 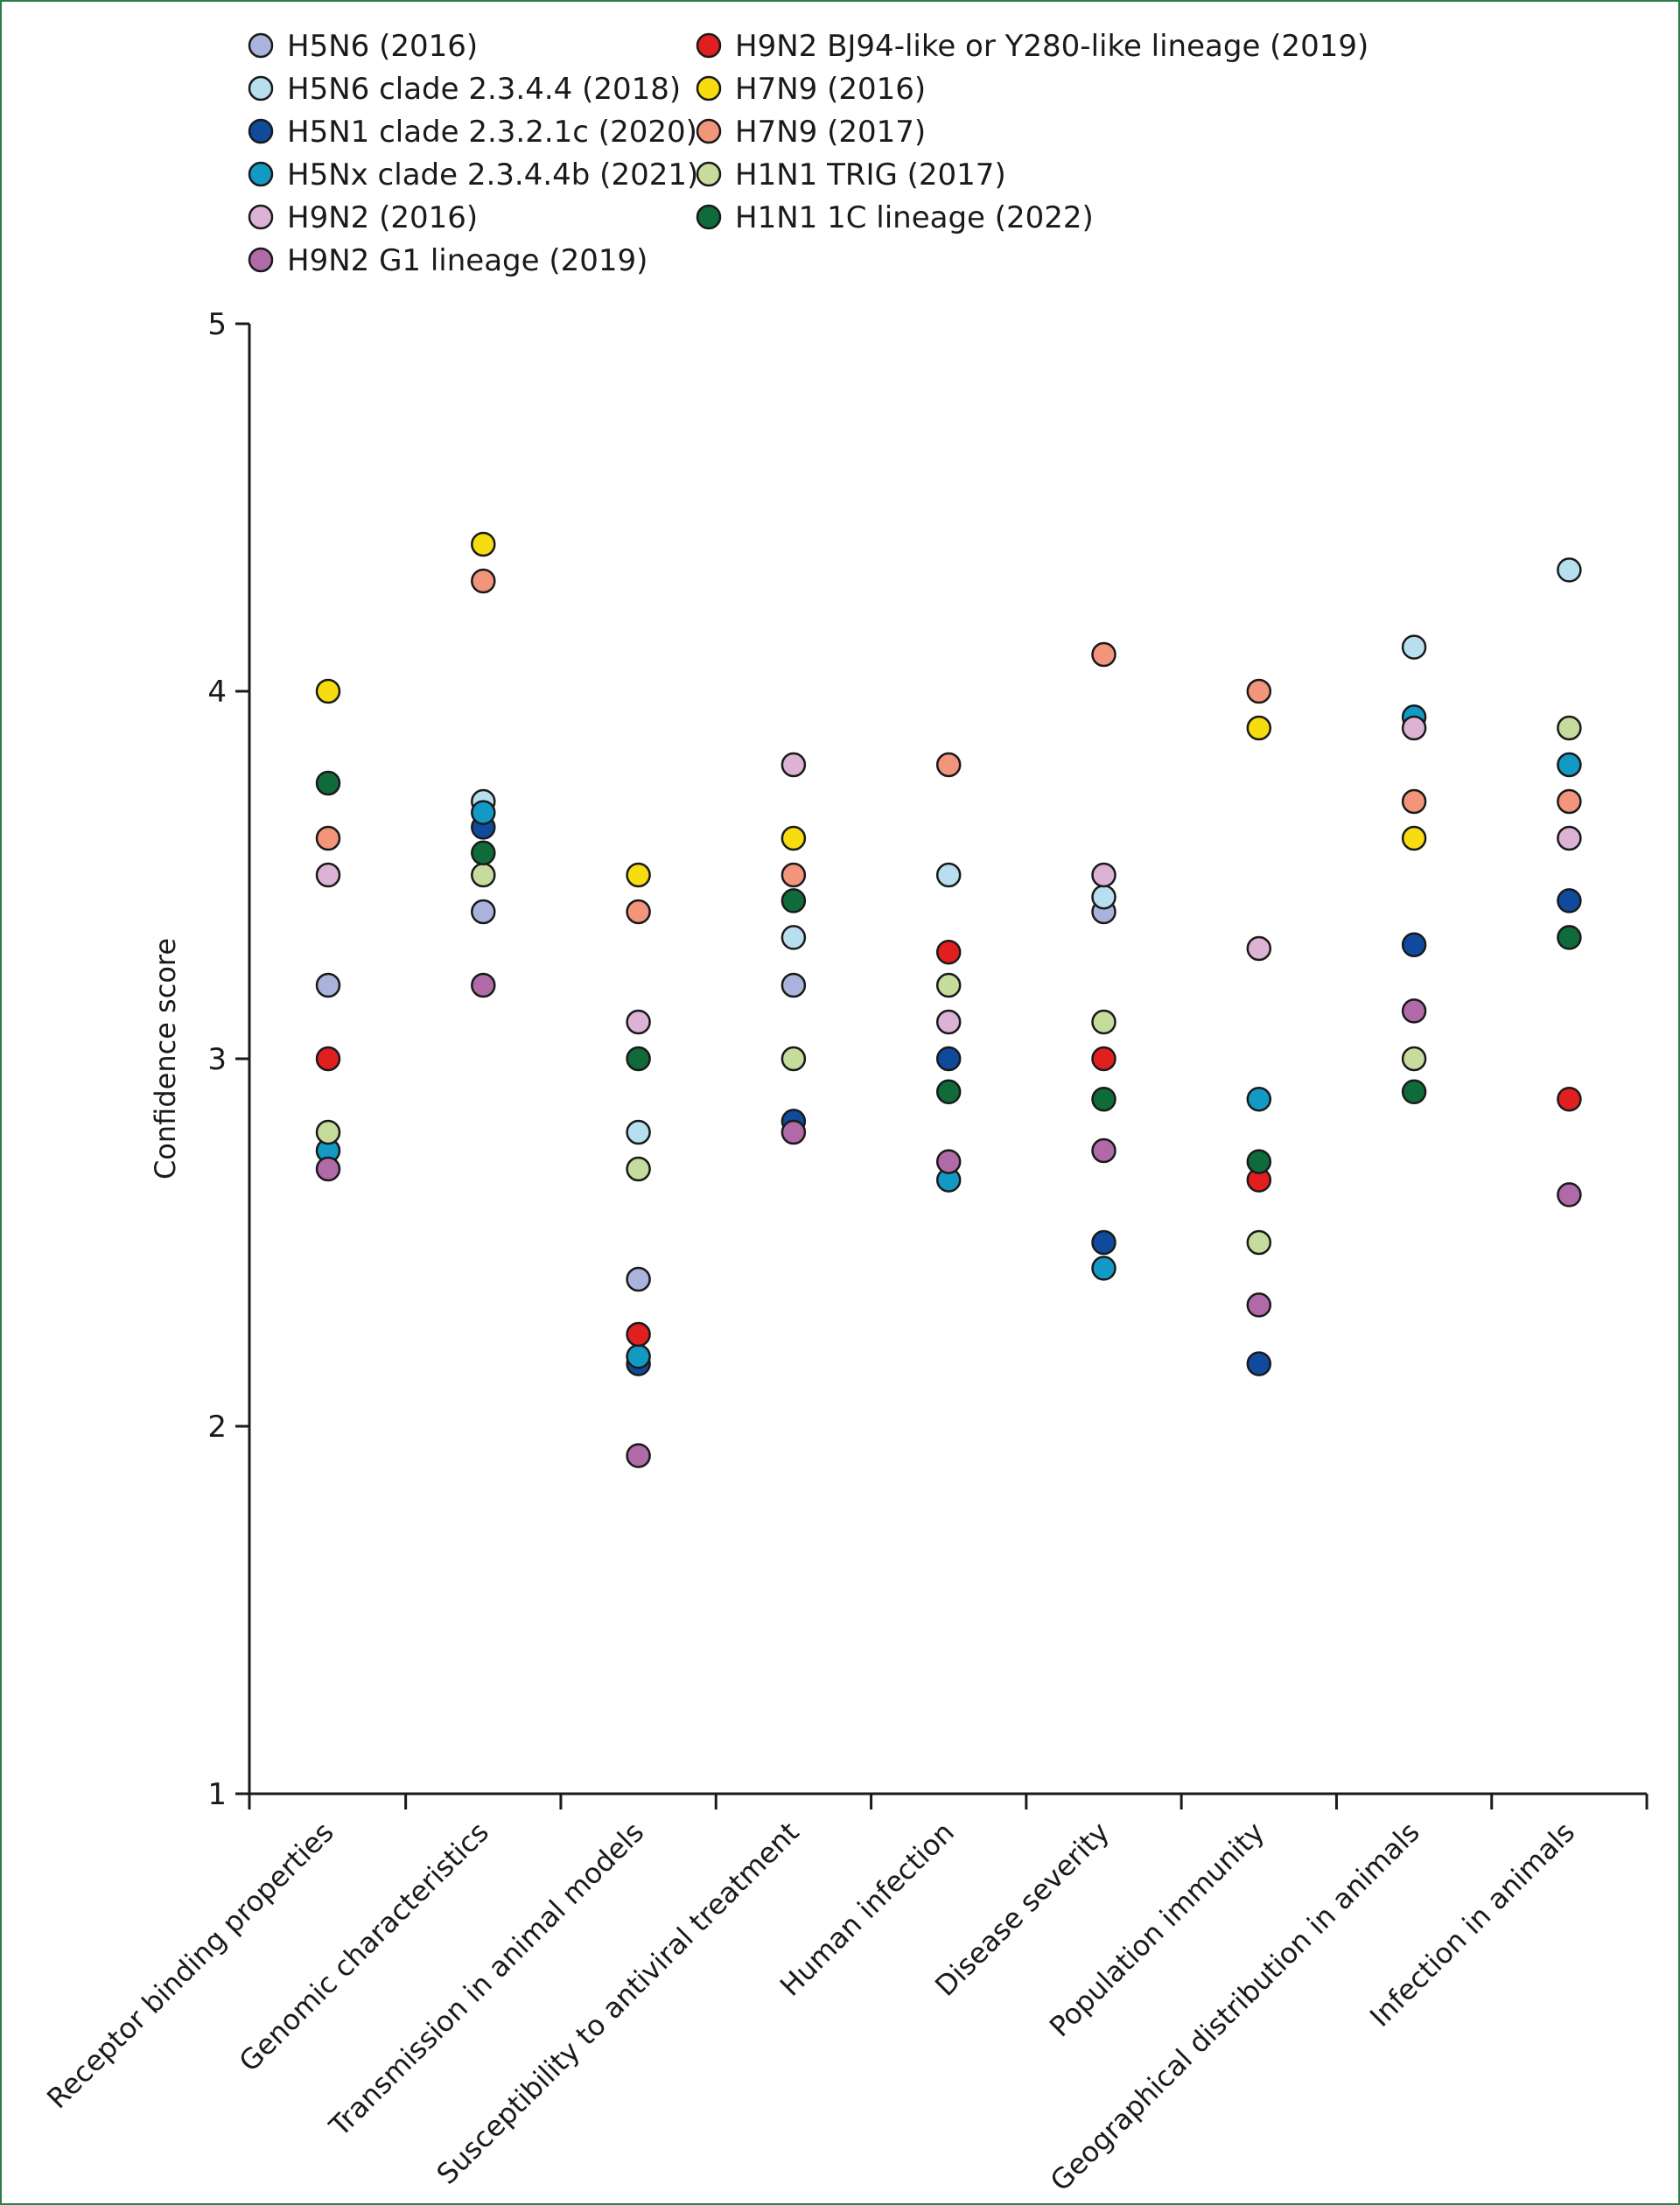 I want to click on point-h1n1-trig-2017-human-infection, so click(x=948, y=985).